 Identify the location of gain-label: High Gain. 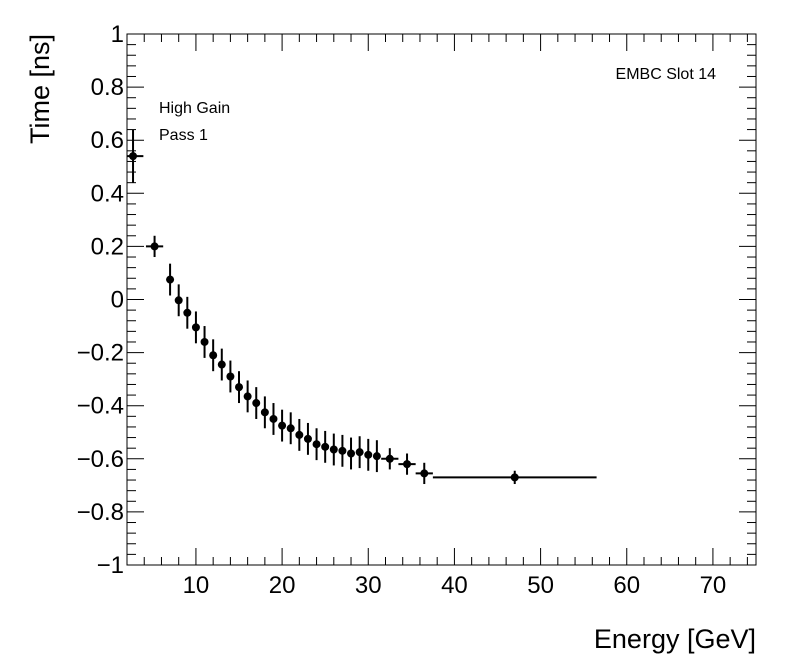
(194, 108).